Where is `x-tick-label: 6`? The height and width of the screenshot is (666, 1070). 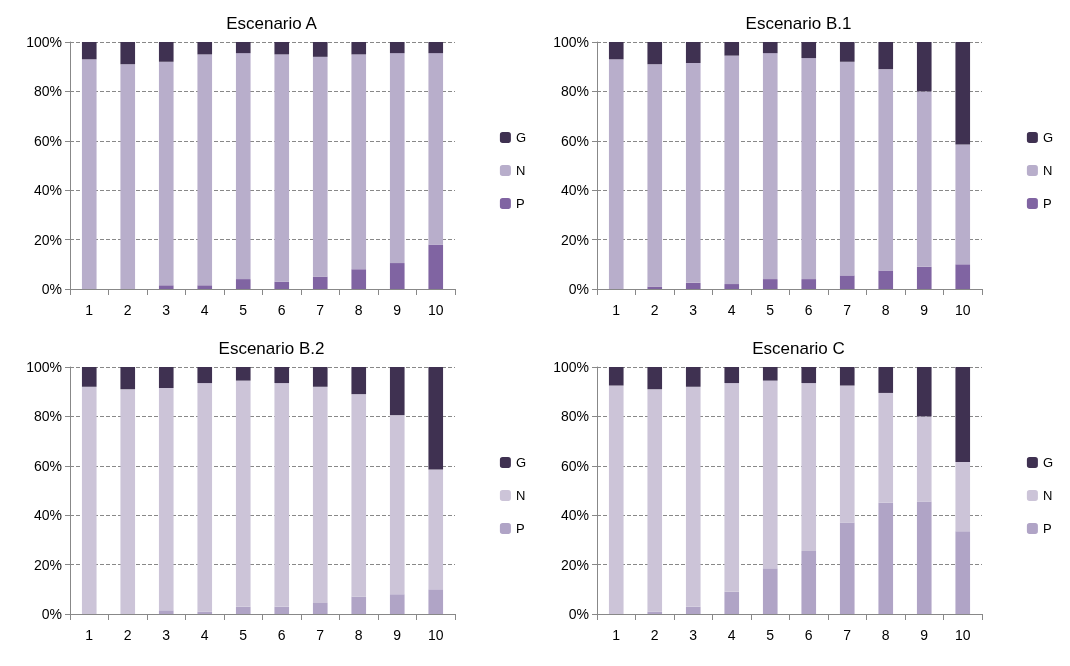
x-tick-label: 6 is located at coordinates (808, 310).